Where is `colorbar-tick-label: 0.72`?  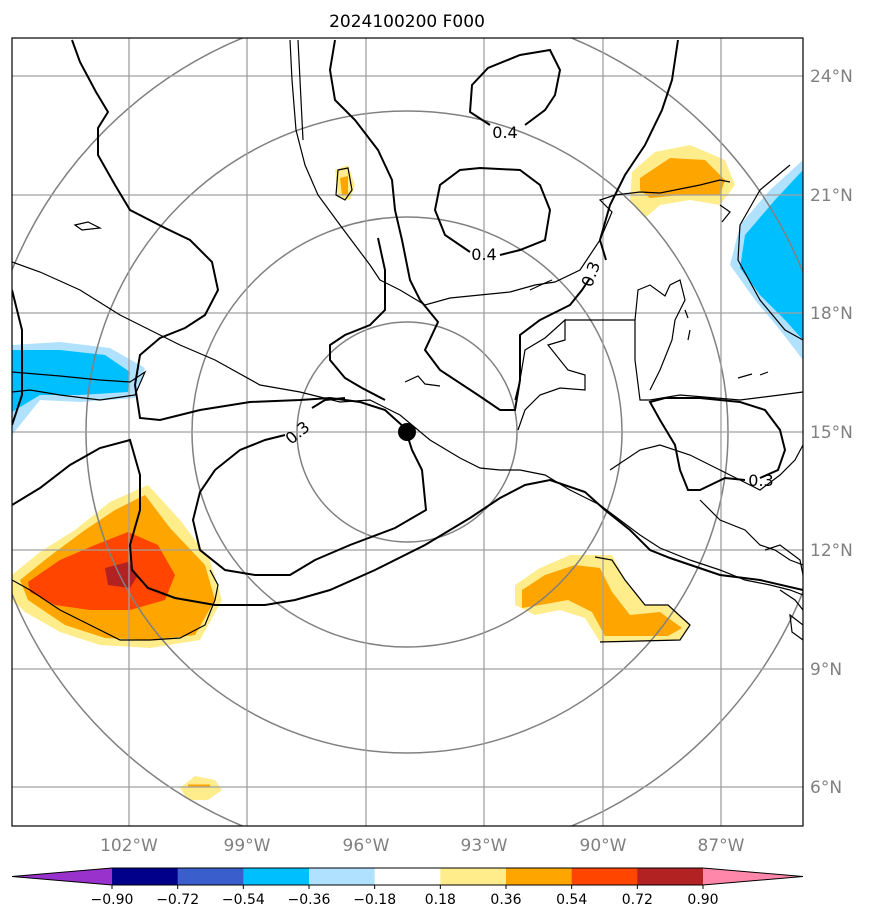
colorbar-tick-label: 0.72 is located at coordinates (637, 900).